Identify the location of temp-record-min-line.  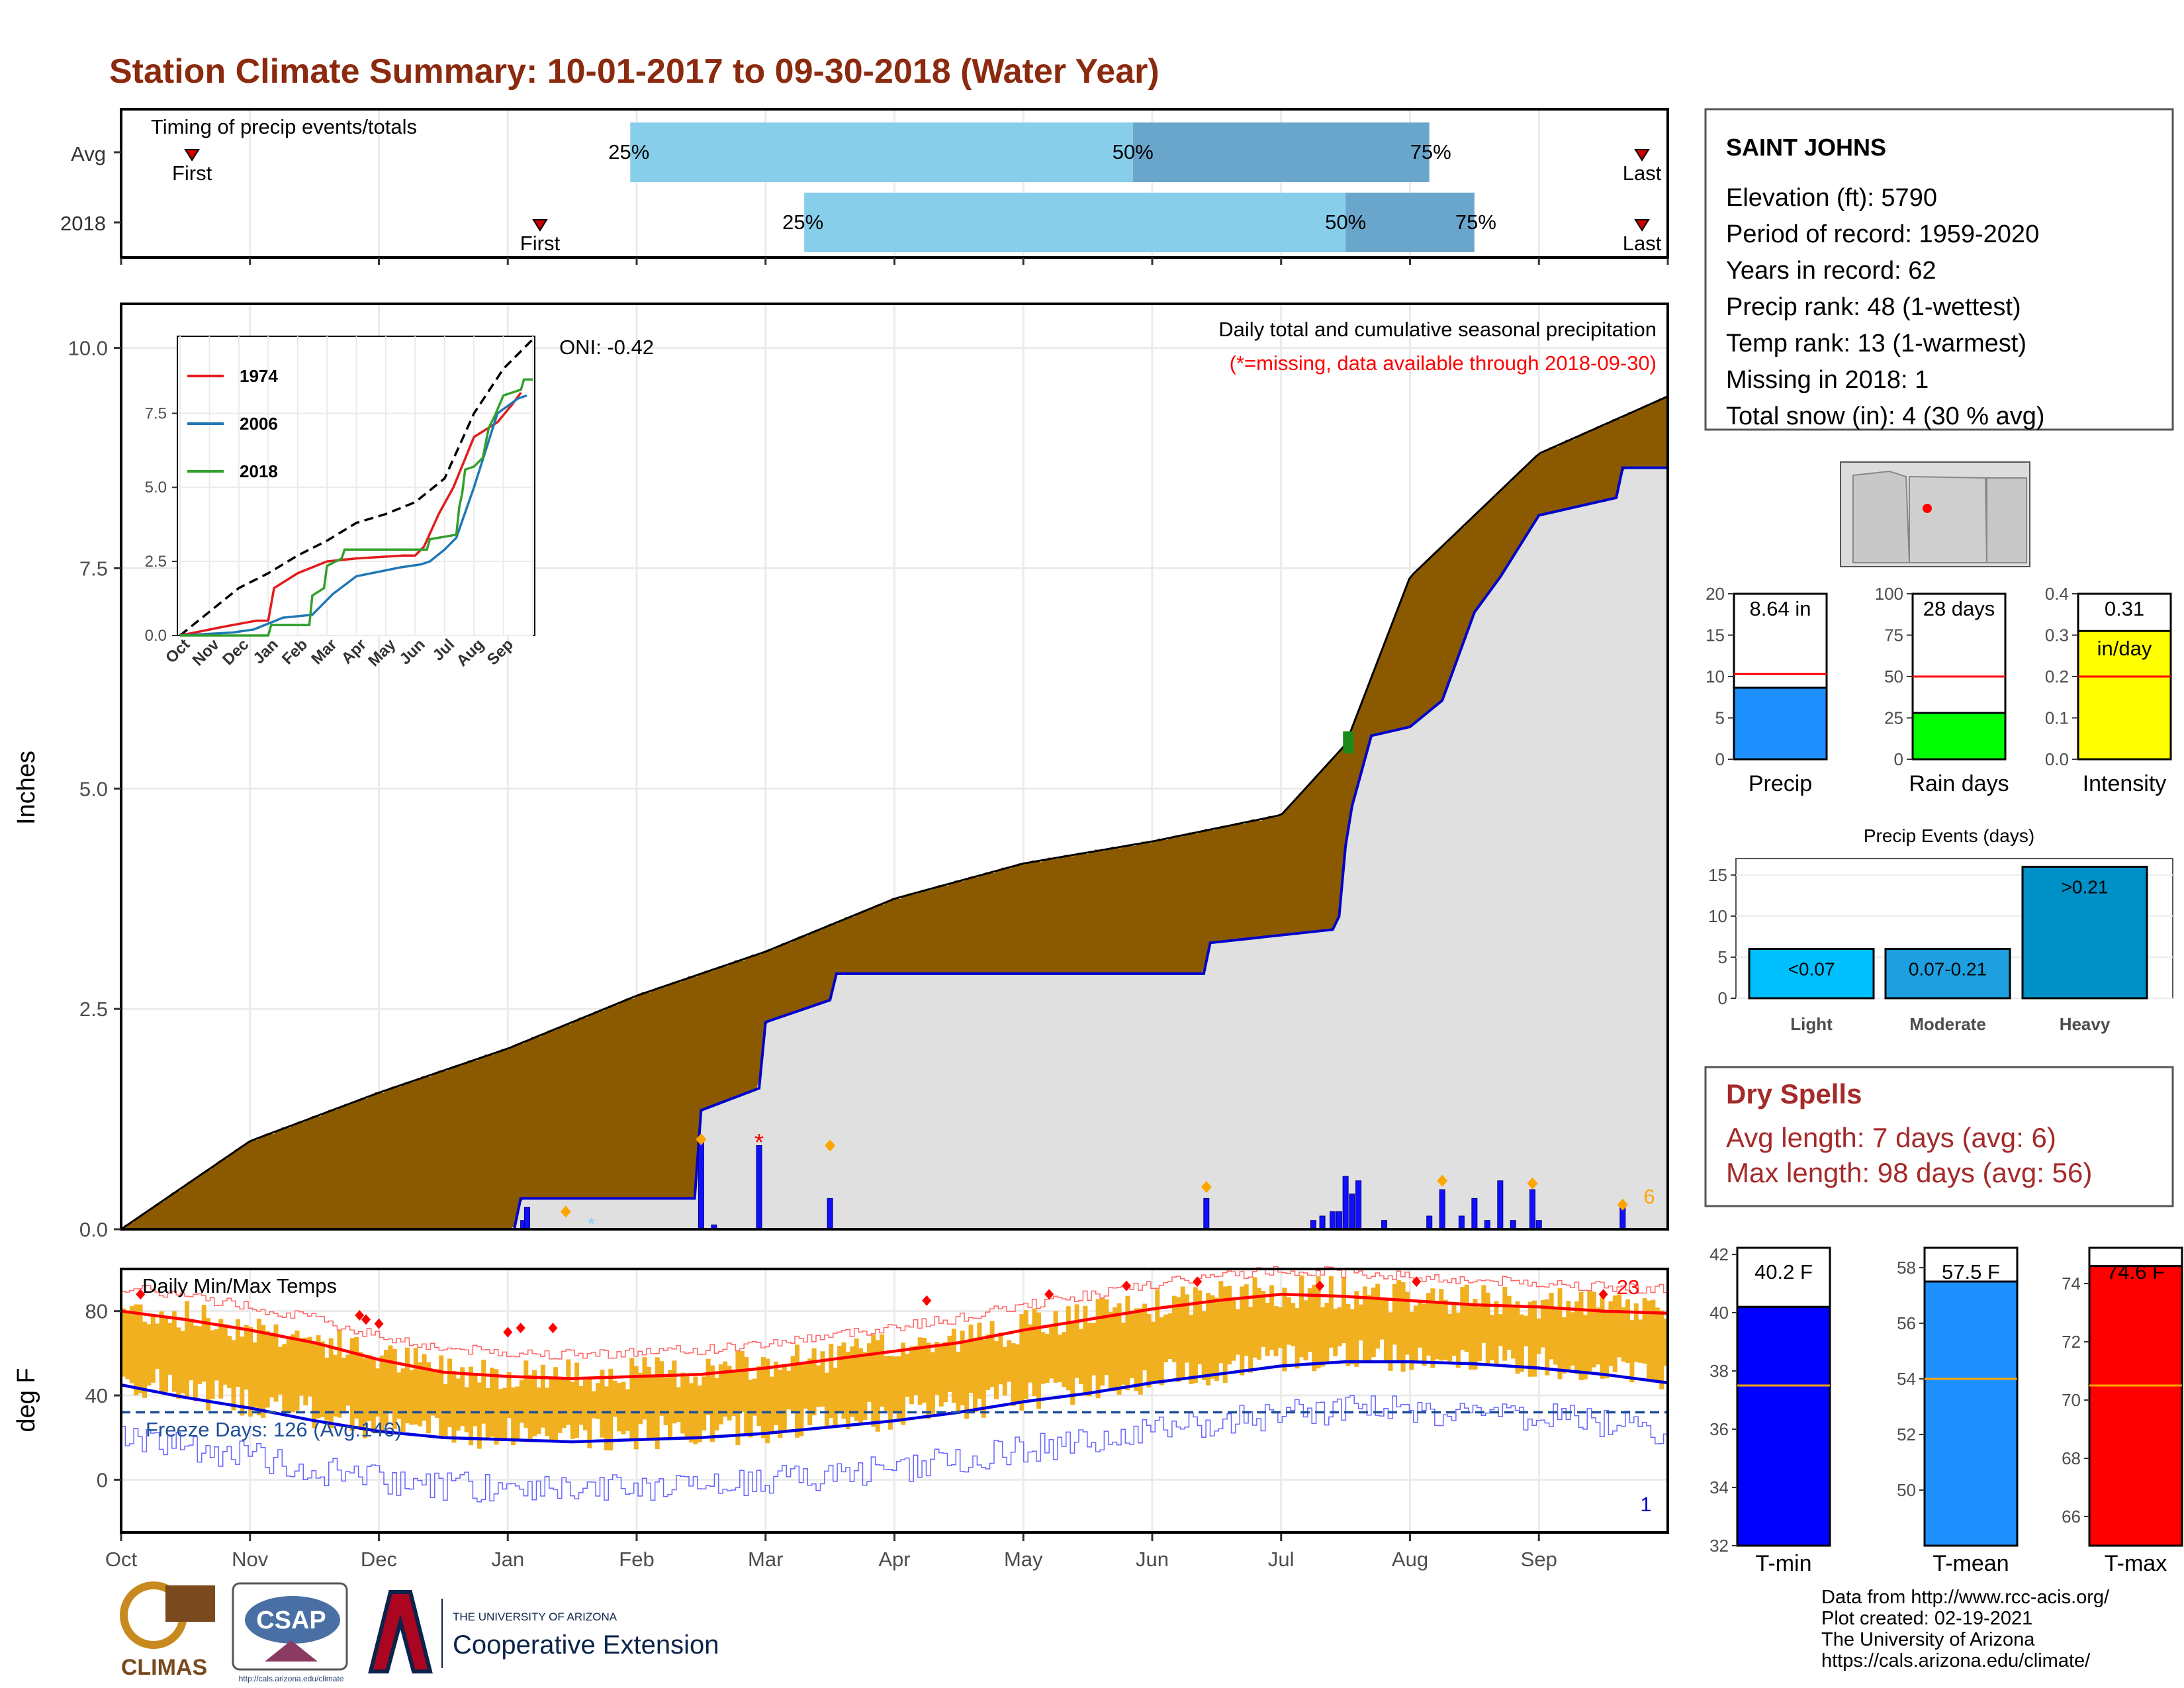
(894, 1449).